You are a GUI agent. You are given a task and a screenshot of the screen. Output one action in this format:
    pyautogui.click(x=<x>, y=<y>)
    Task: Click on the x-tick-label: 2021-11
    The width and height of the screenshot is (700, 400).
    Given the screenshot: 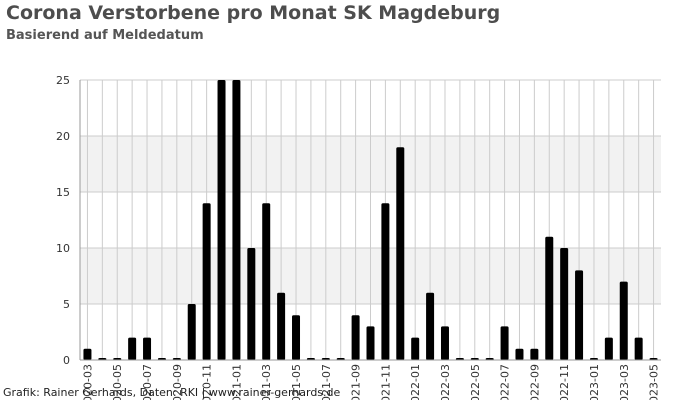 What is the action you would take?
    pyautogui.click(x=385, y=382)
    